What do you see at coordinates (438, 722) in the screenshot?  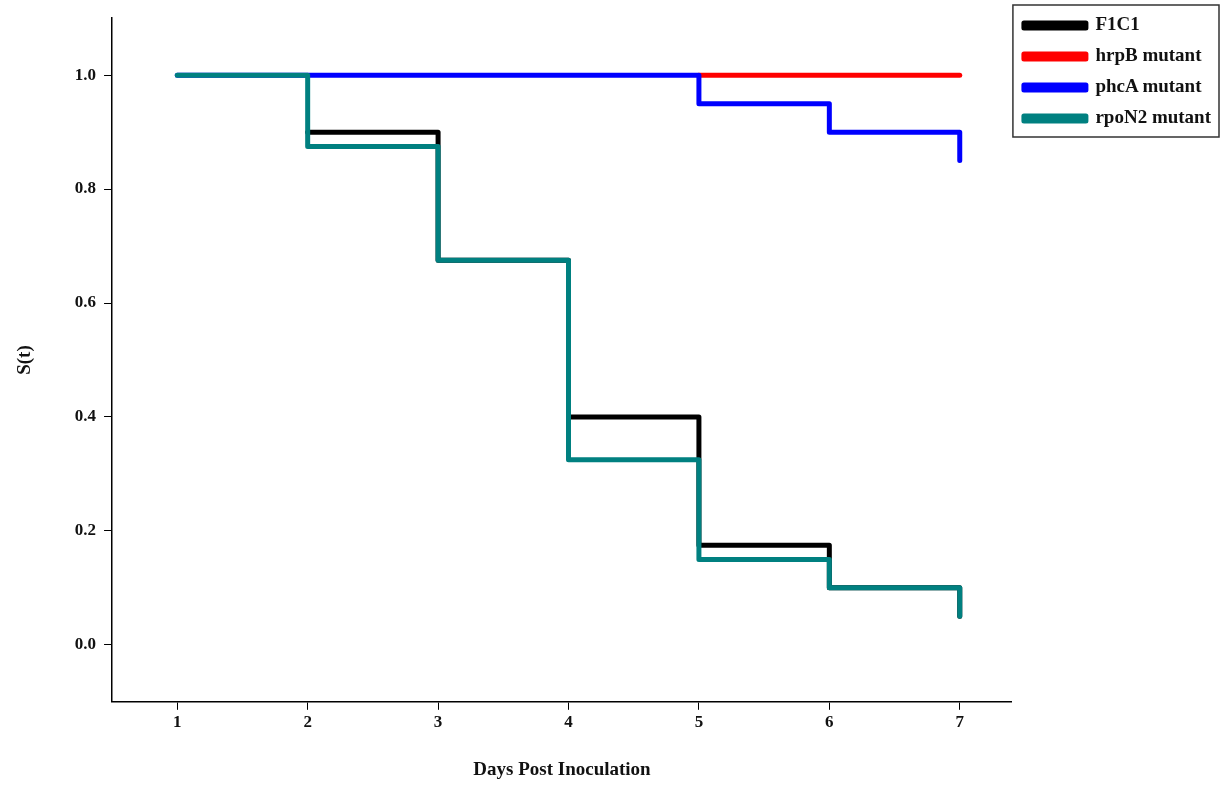 I see `x-tick-label: 3` at bounding box center [438, 722].